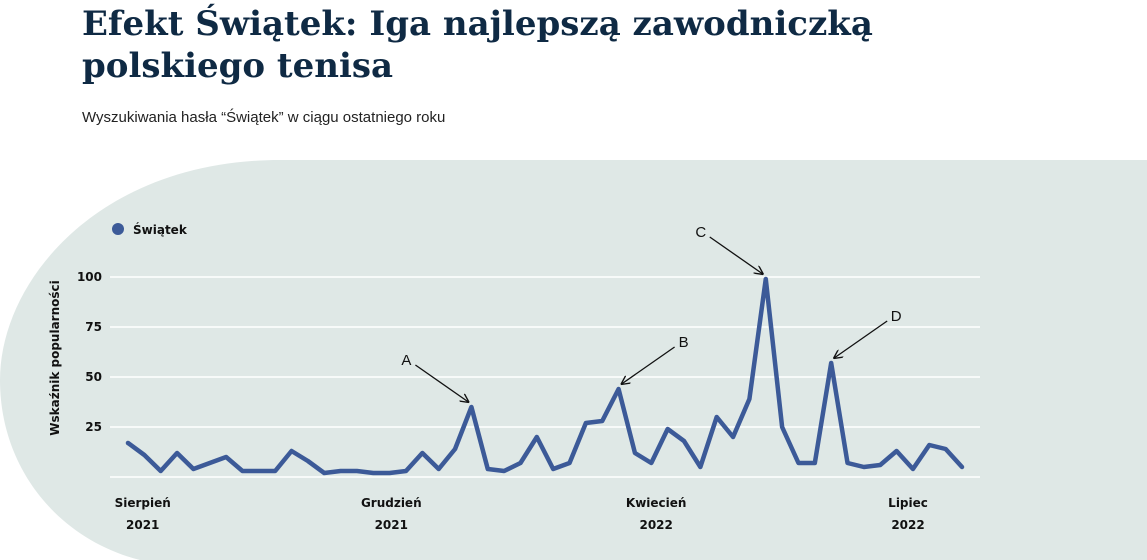  What do you see at coordinates (237, 66) in the screenshot?
I see `chart-title: polskiego tenisa` at bounding box center [237, 66].